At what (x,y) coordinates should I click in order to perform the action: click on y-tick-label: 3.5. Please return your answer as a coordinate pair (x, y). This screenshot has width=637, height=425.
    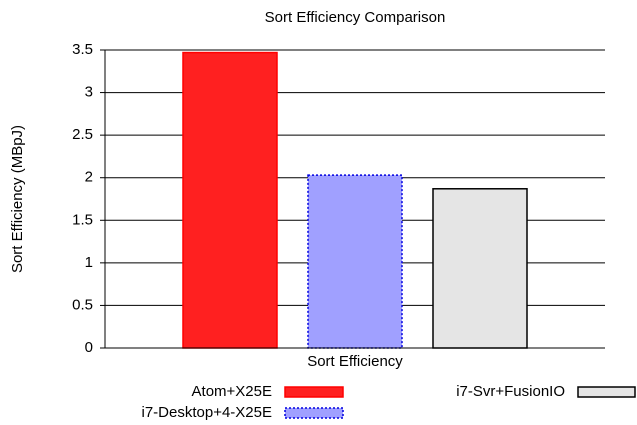
    Looking at the image, I should click on (82, 49).